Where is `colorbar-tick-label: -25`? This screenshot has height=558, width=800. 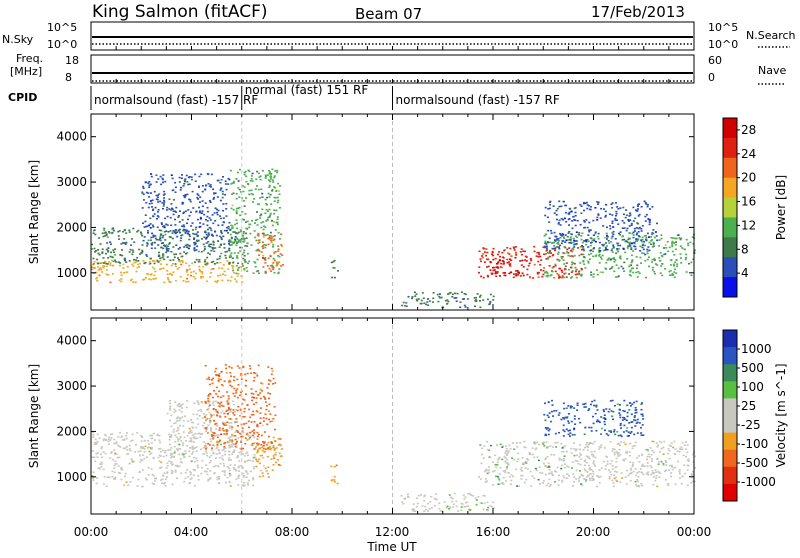
colorbar-tick-label: -25 is located at coordinates (751, 425).